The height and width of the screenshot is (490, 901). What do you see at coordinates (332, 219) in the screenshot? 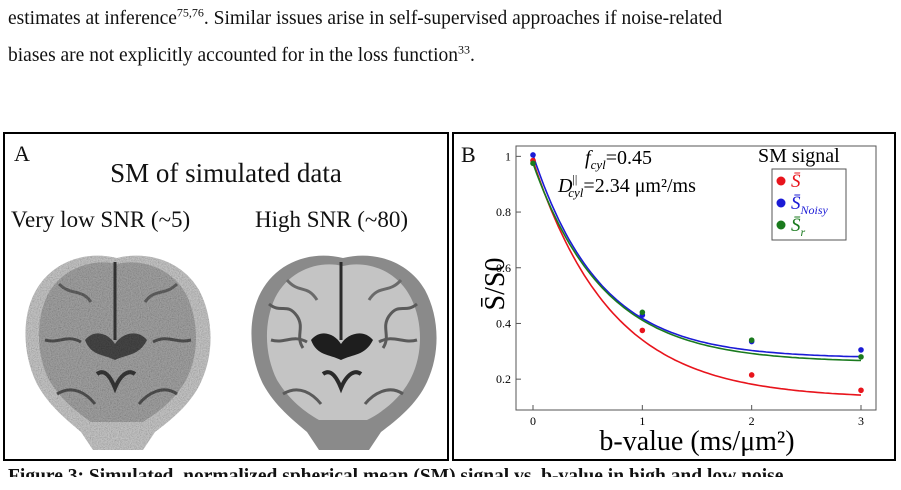
I see `high-snr-label: High SNR (~80)` at bounding box center [332, 219].